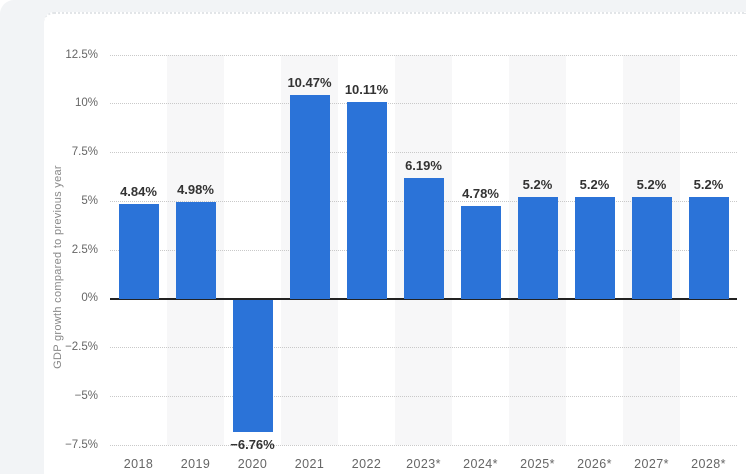  What do you see at coordinates (366, 464) in the screenshot?
I see `x-axis-tick-label: 2022` at bounding box center [366, 464].